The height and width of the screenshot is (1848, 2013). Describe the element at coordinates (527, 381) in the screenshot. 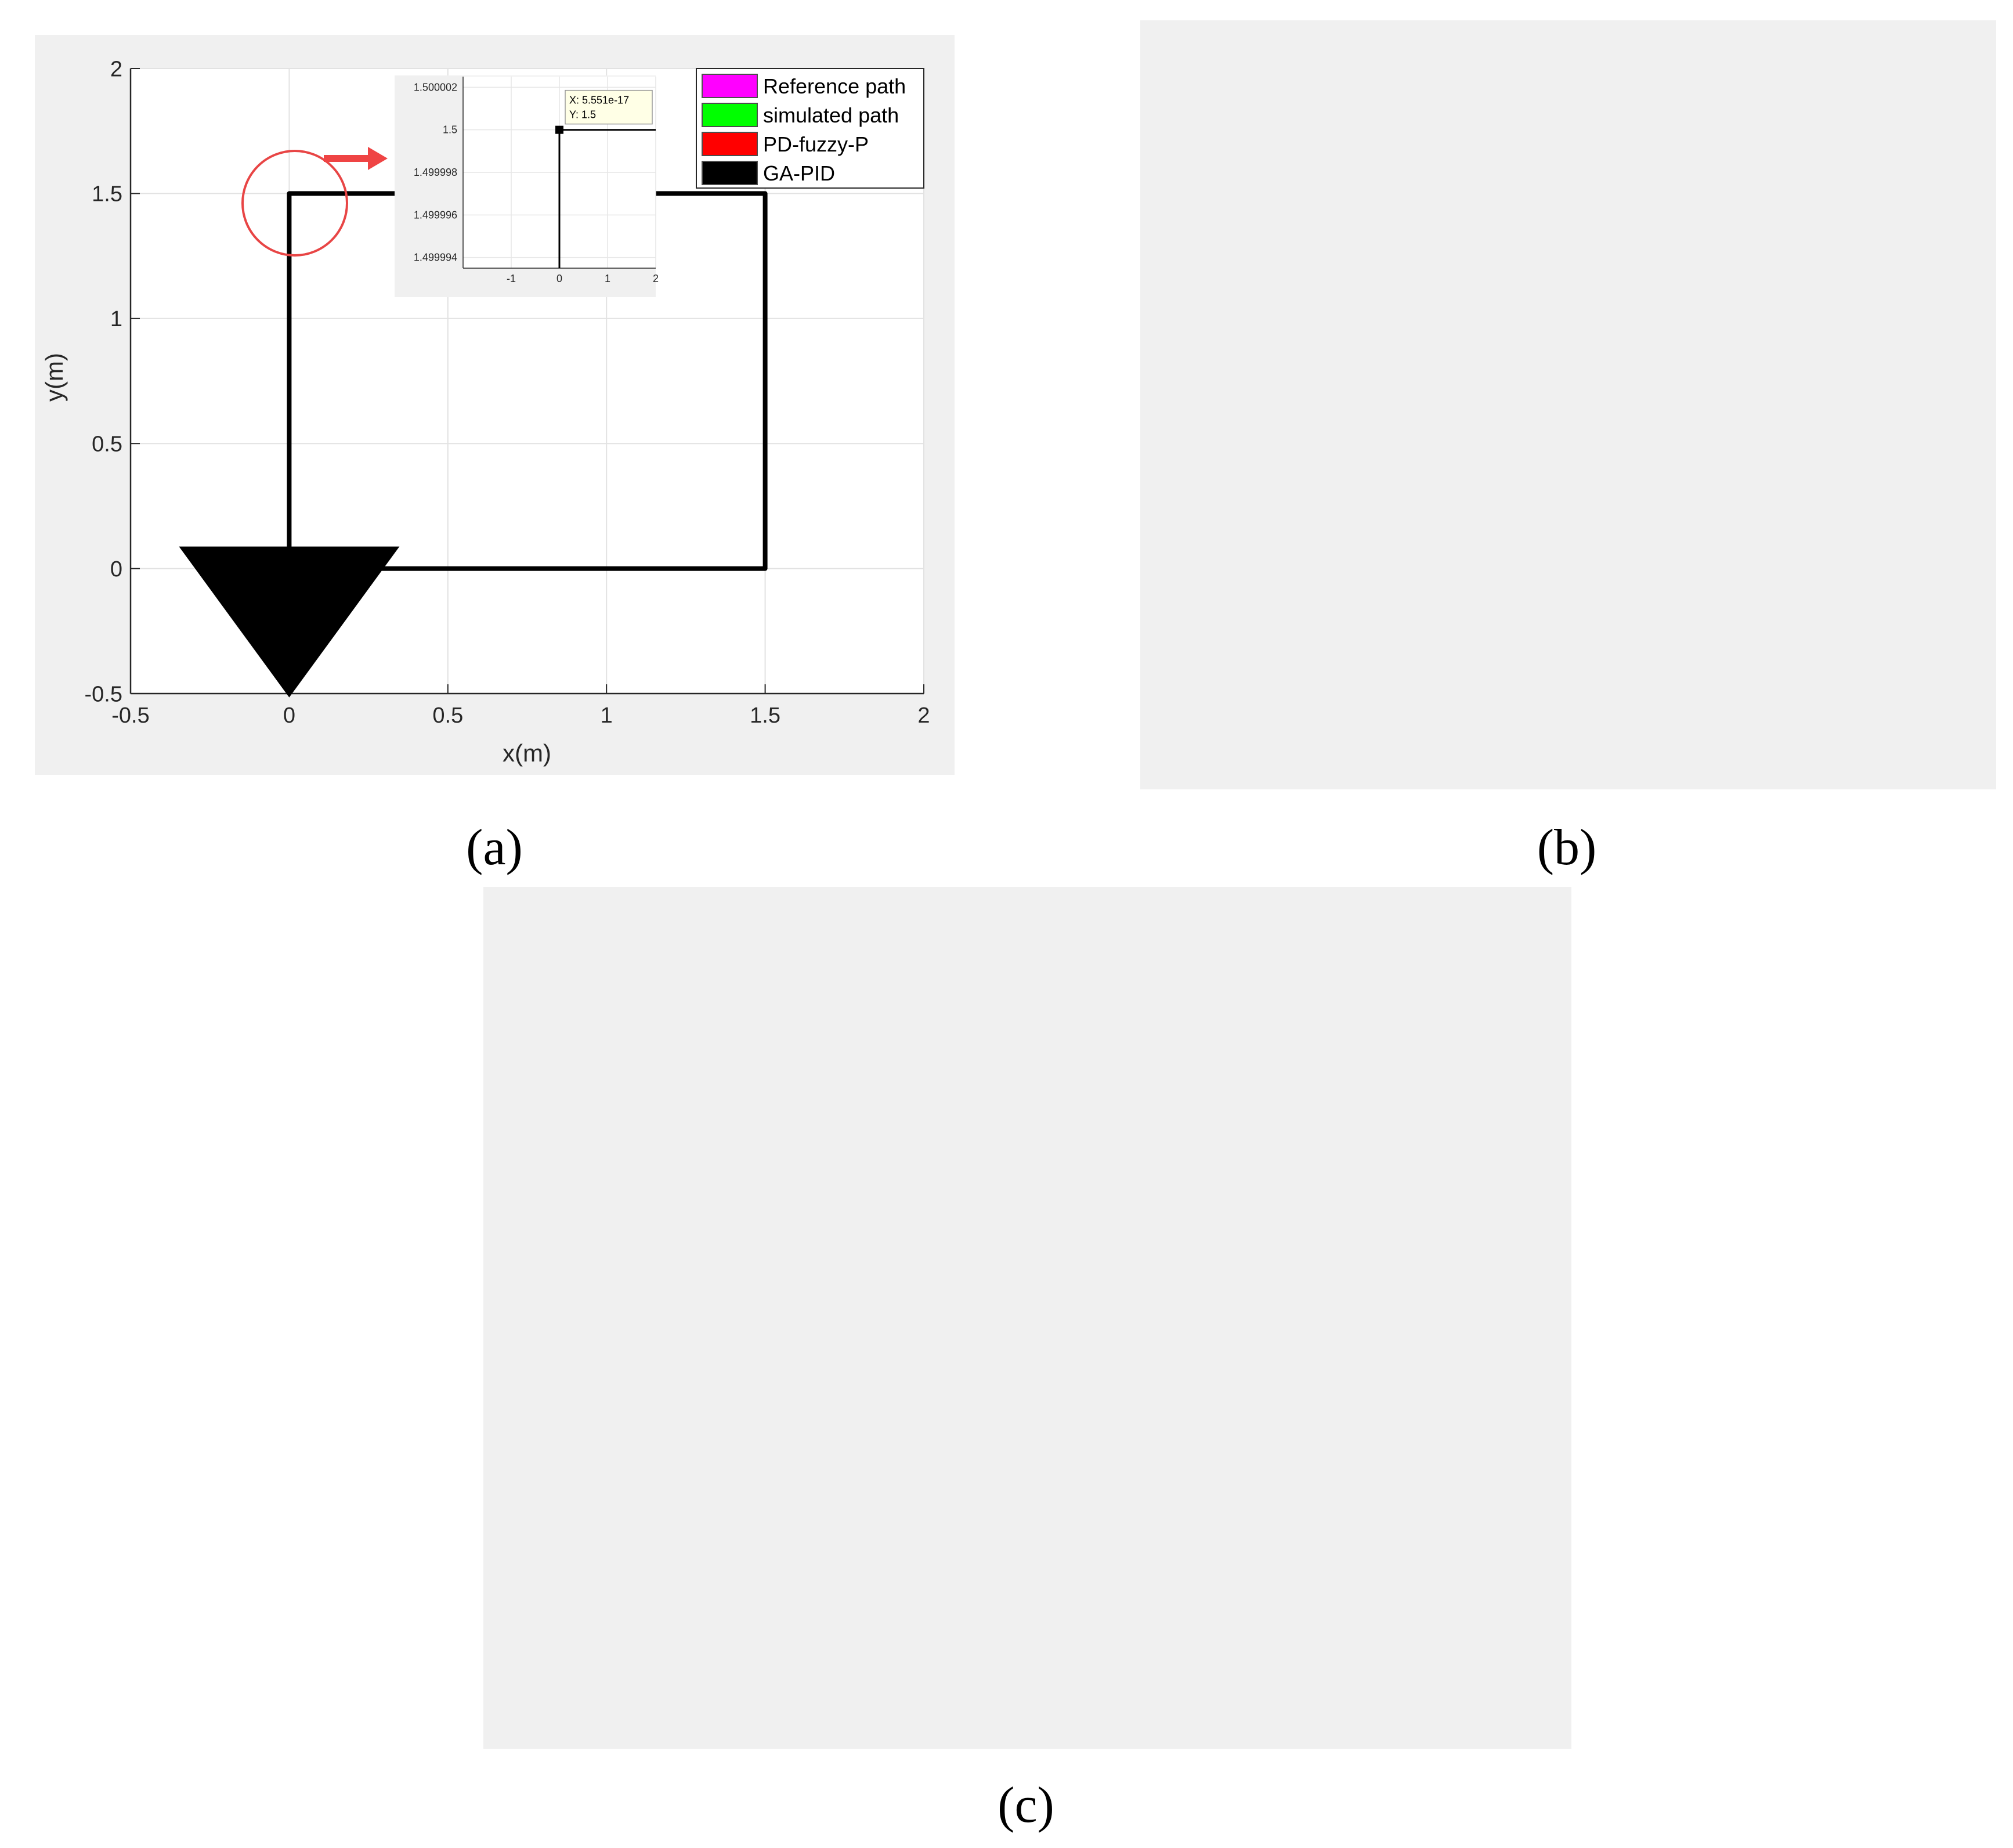

I see `trajectory-line-a` at that location.